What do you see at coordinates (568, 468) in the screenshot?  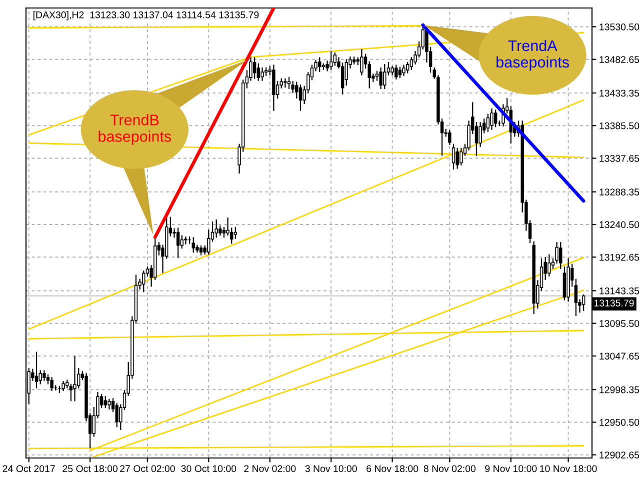 I see `x-tick-label: 10 Nov 18:00` at bounding box center [568, 468].